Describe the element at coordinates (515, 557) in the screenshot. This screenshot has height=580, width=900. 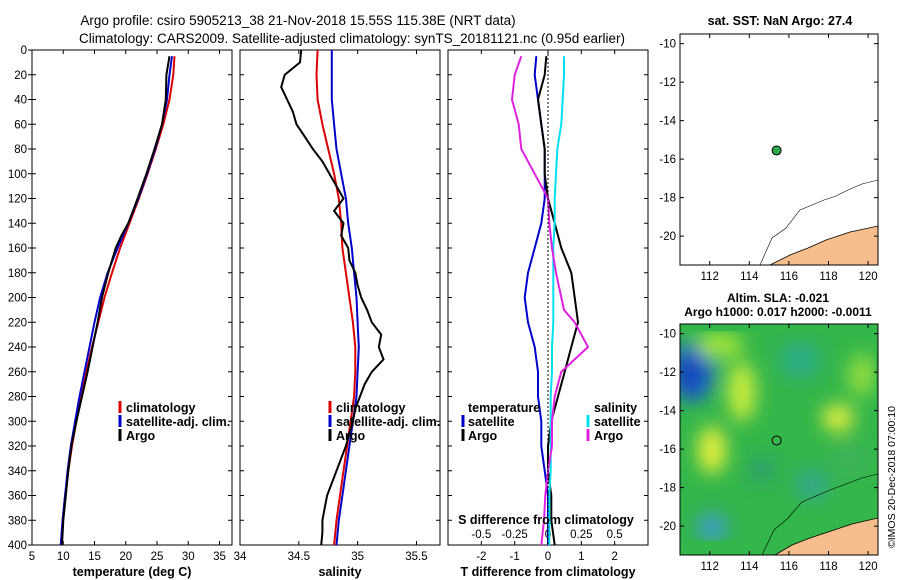
I see `difference-xtick-label: -1` at that location.